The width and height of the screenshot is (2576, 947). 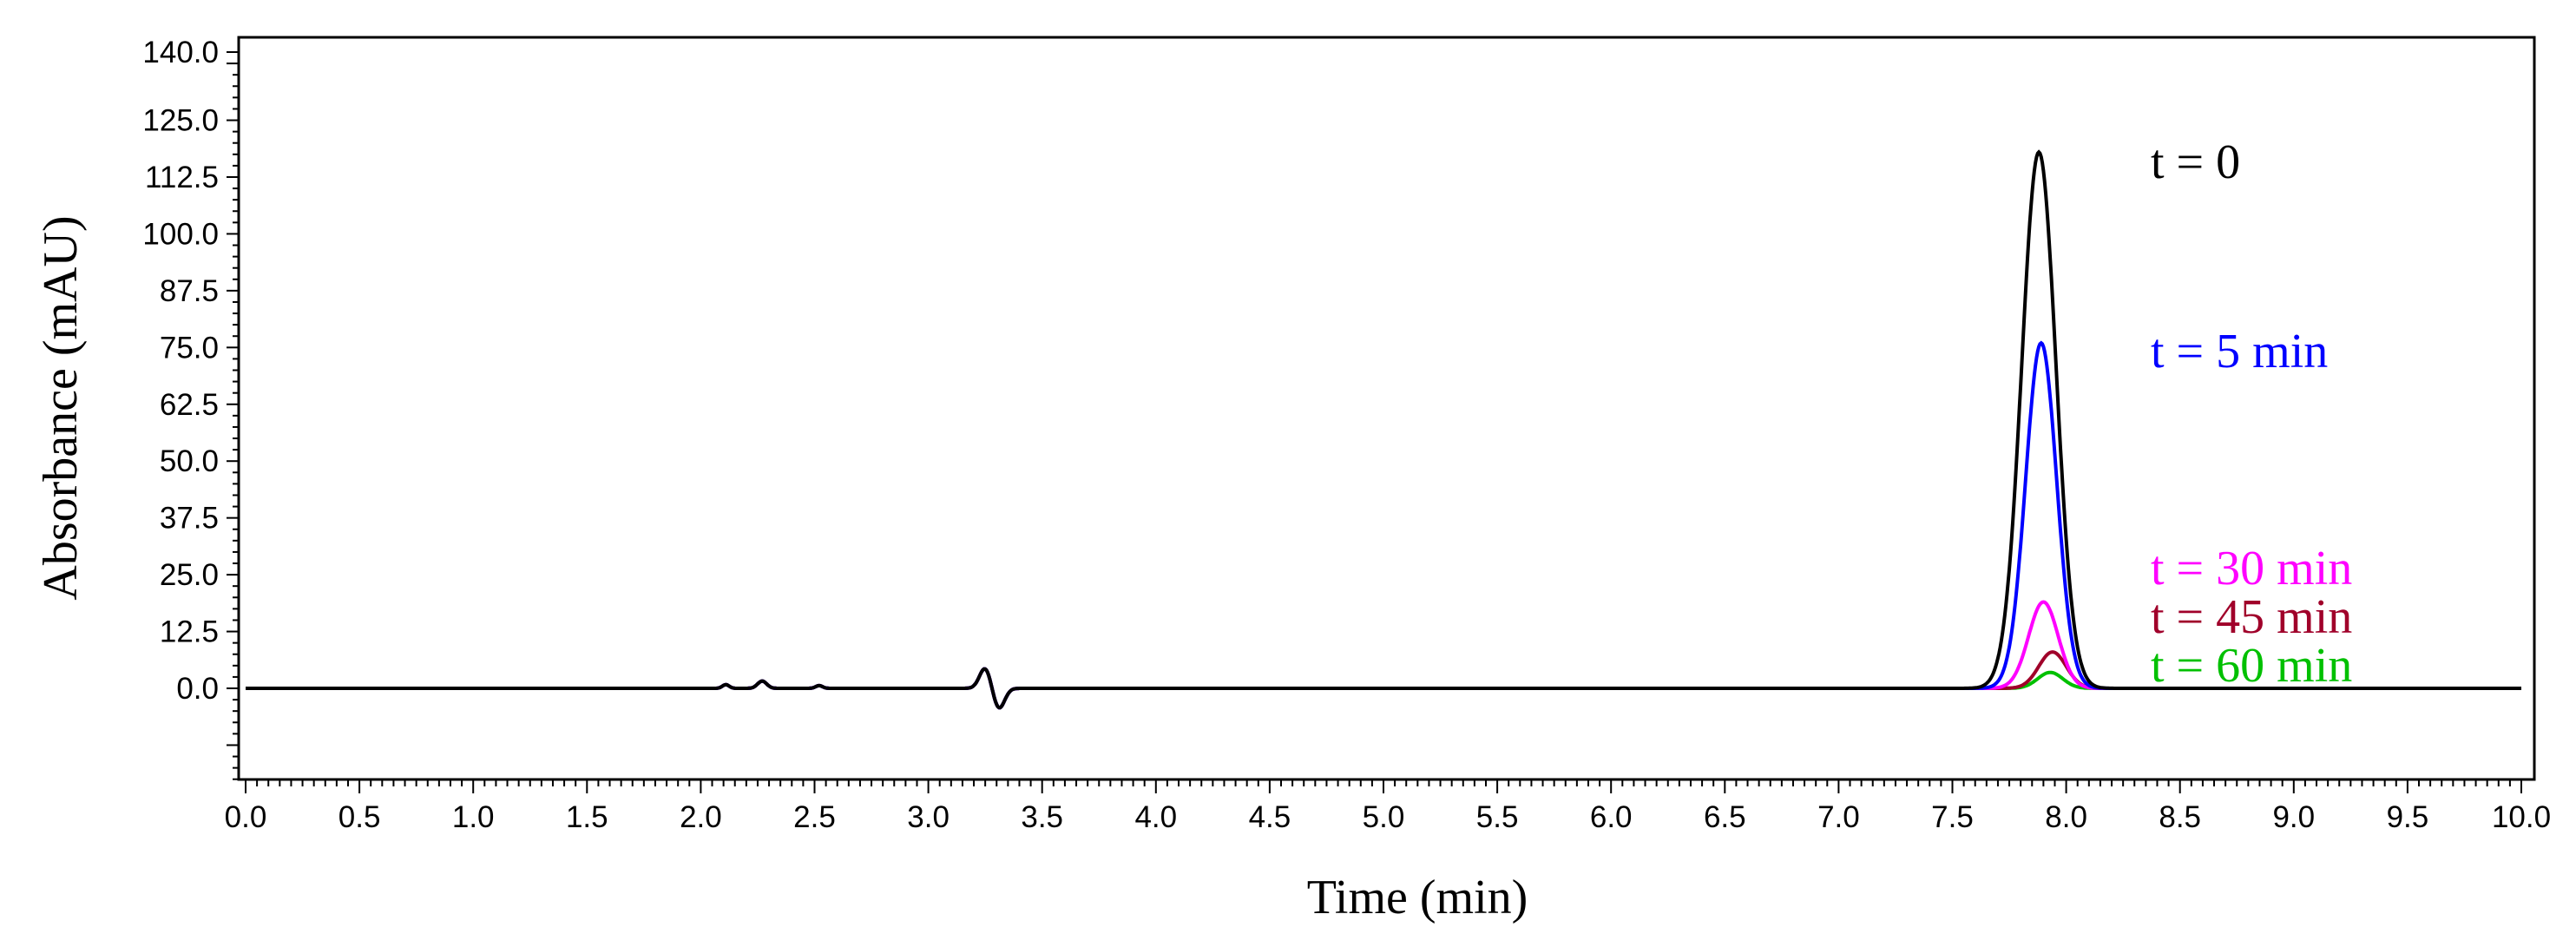 What do you see at coordinates (182, 178) in the screenshot?
I see `y-tick-label: 112.5` at bounding box center [182, 178].